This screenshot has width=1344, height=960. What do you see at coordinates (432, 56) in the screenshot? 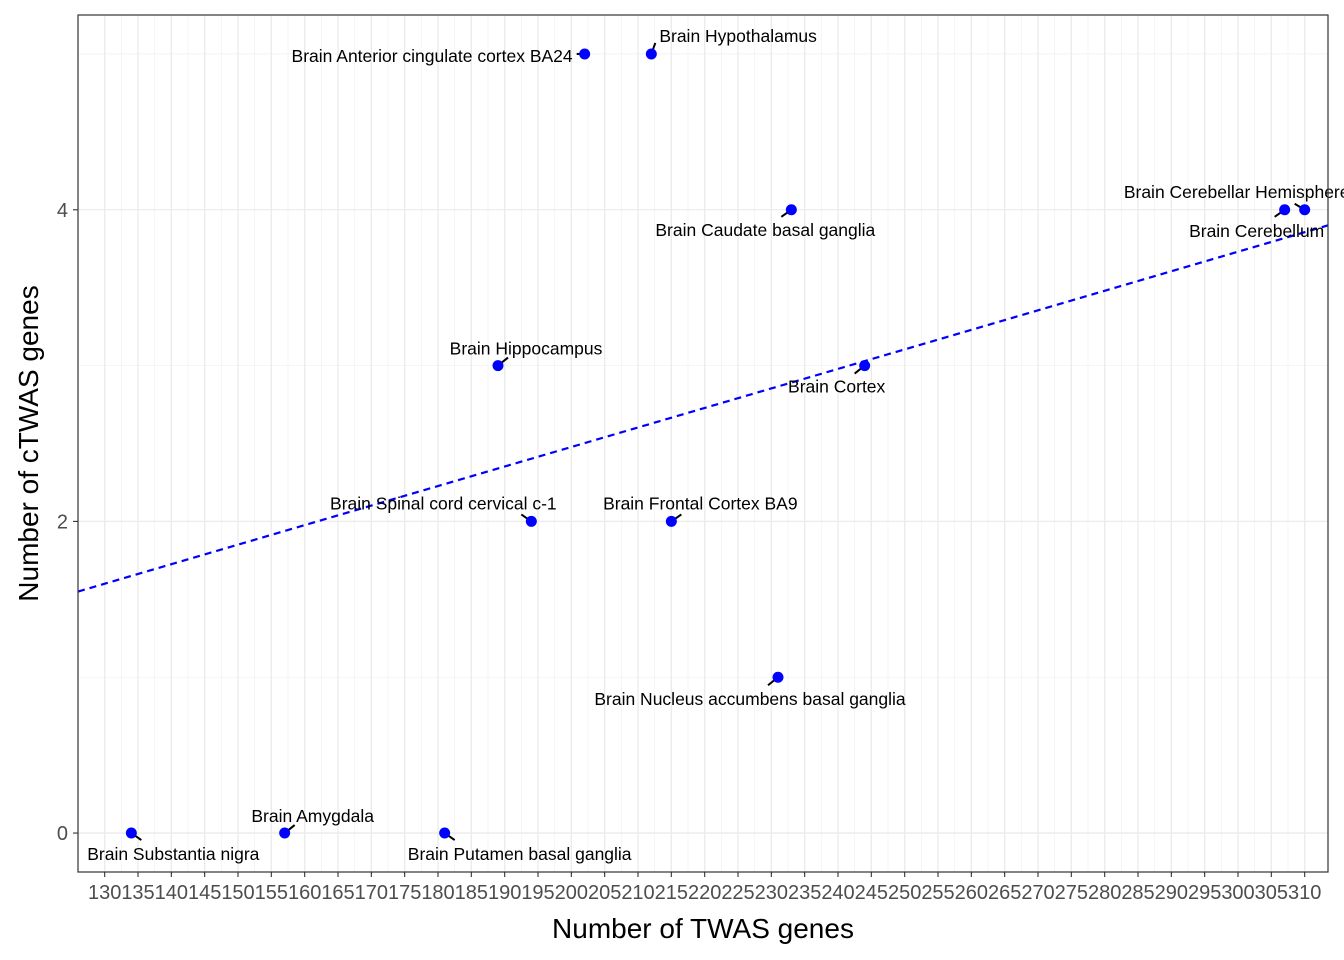
I see `point-label: Brain Anterior cingulate cortex BA24` at bounding box center [432, 56].